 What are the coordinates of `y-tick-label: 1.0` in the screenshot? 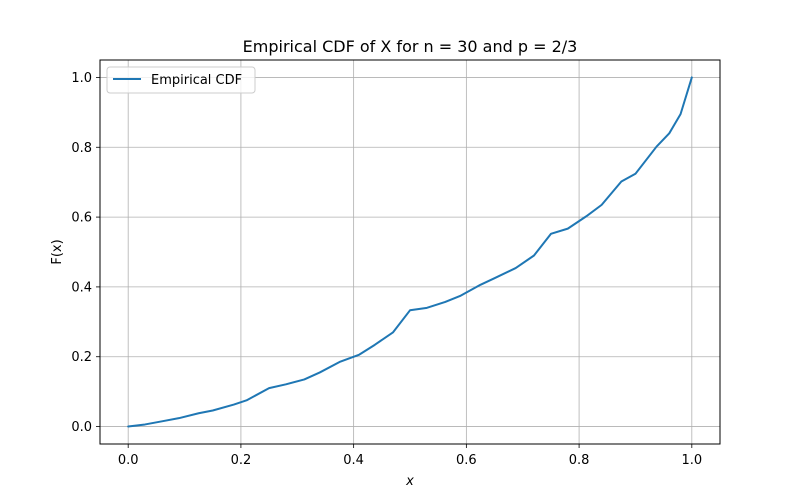 It's located at (81, 78).